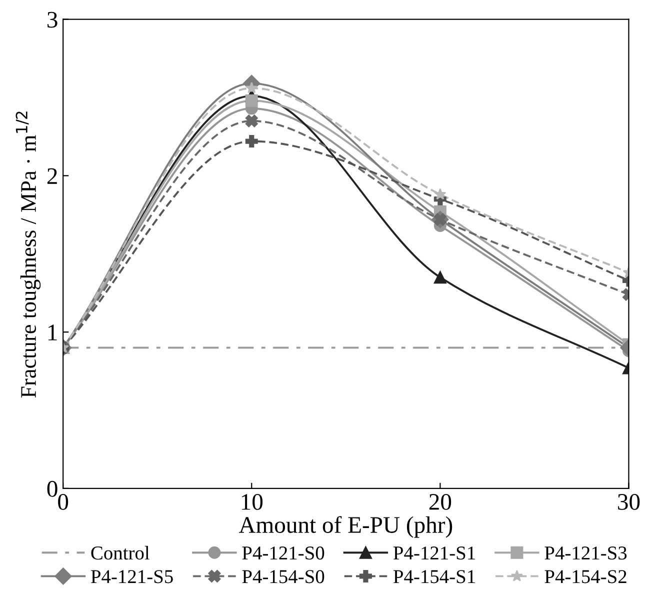 The image size is (671, 603). I want to click on legend-label: P4-121-S1, so click(434, 553).